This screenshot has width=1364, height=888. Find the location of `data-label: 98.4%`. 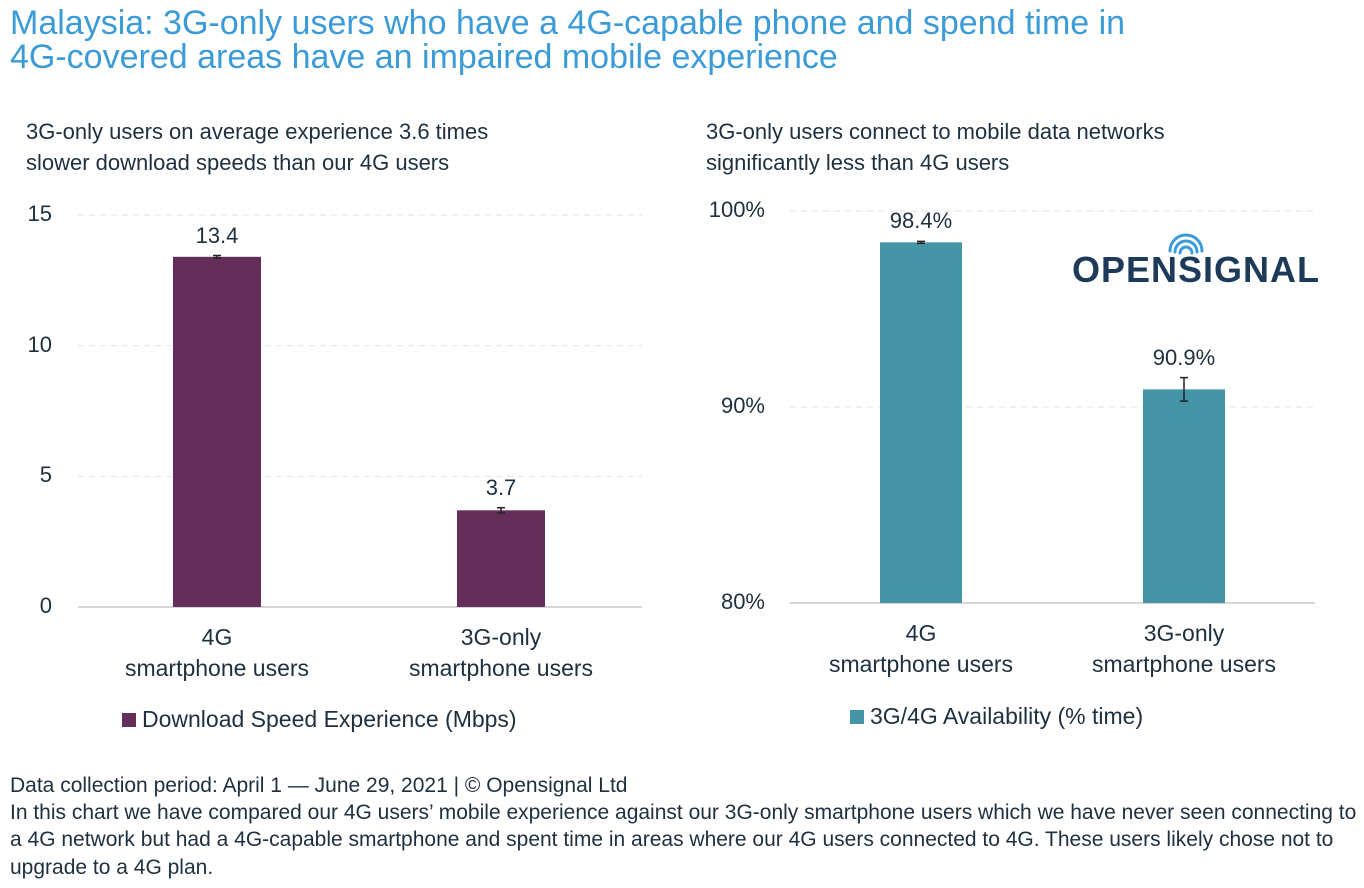

data-label: 98.4% is located at coordinates (921, 221).